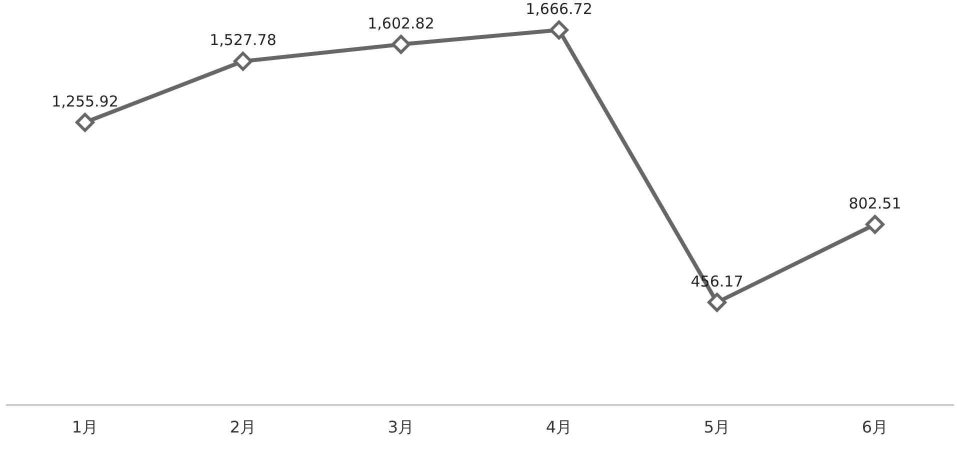 The height and width of the screenshot is (460, 957). I want to click on x-tick-label: 2月, so click(243, 426).